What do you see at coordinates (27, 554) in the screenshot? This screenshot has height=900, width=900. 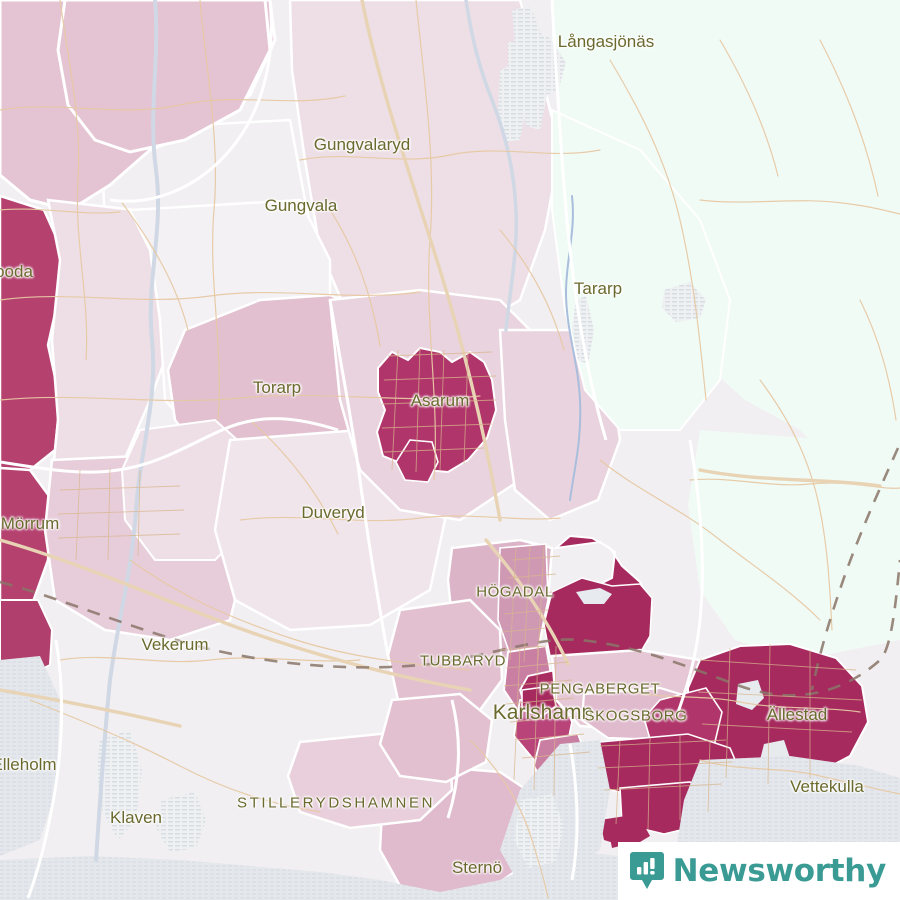 I see `region-morrum-dark` at bounding box center [27, 554].